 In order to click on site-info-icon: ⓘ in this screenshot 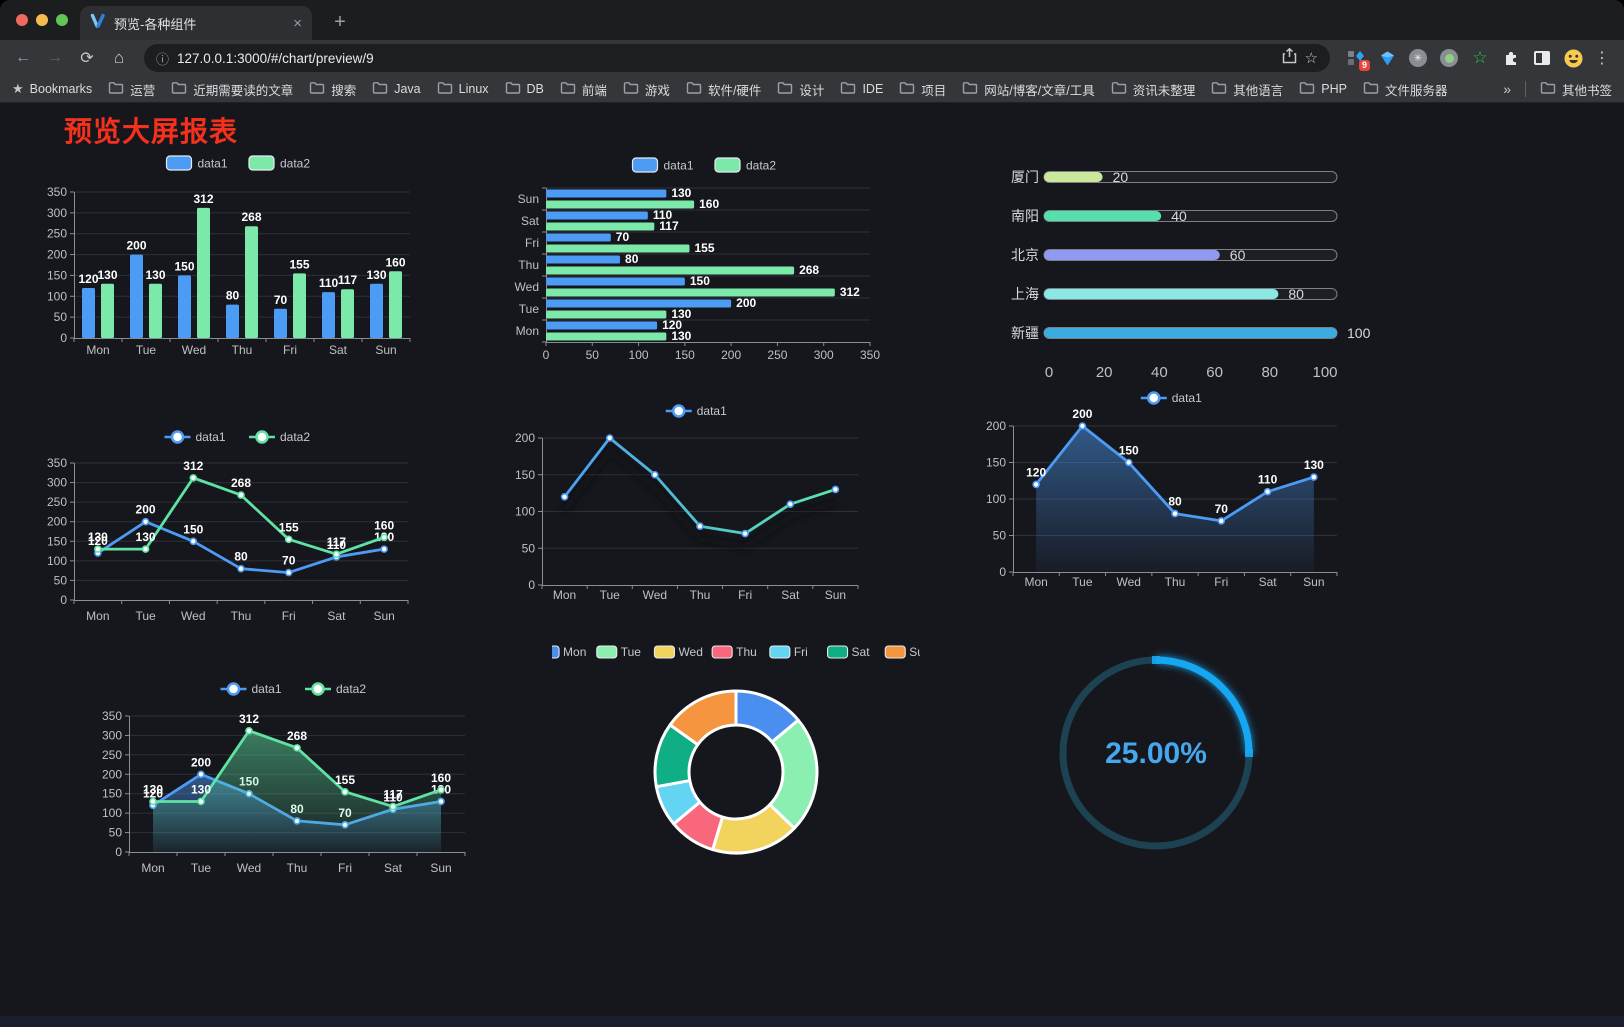, I will do `click(163, 59)`.